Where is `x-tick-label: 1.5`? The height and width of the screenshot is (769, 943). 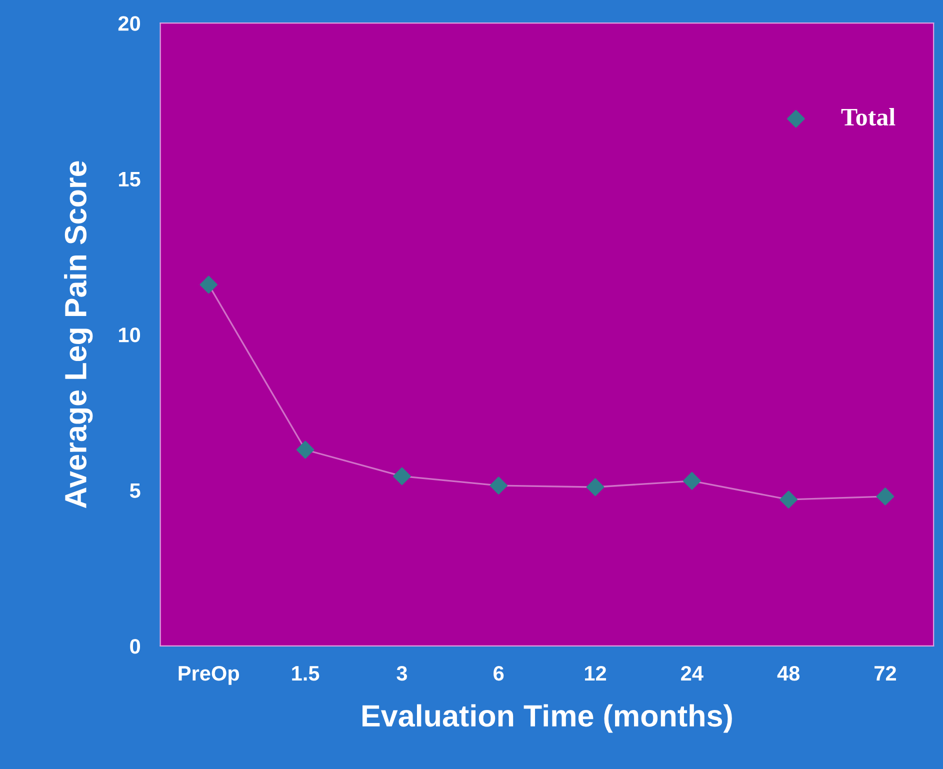 x-tick-label: 1.5 is located at coordinates (306, 673).